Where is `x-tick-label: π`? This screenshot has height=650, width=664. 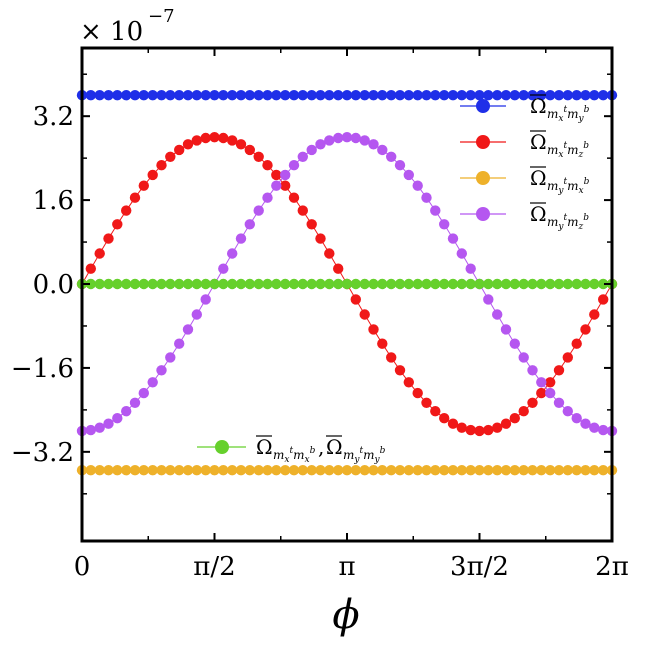
x-tick-label: π is located at coordinates (346, 567).